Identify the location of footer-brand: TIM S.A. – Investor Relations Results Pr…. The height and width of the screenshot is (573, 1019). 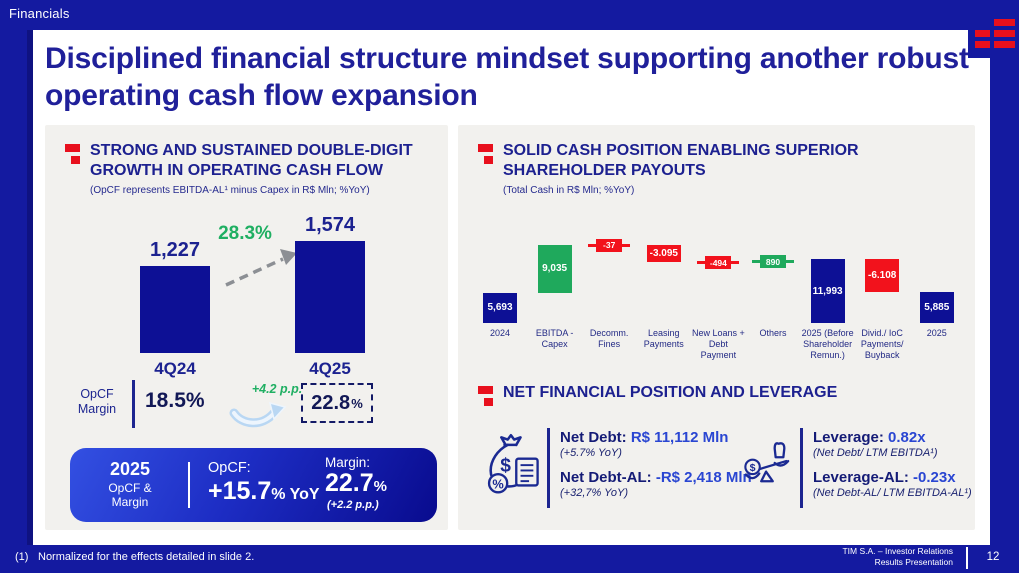
(897, 557).